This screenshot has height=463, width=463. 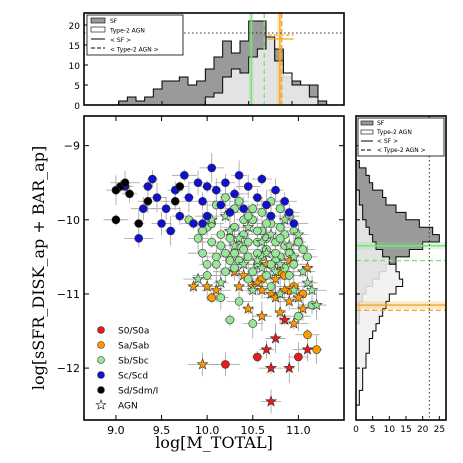 What do you see at coordinates (387, 141) in the screenshot?
I see `right-legend-label: < SF >` at bounding box center [387, 141].